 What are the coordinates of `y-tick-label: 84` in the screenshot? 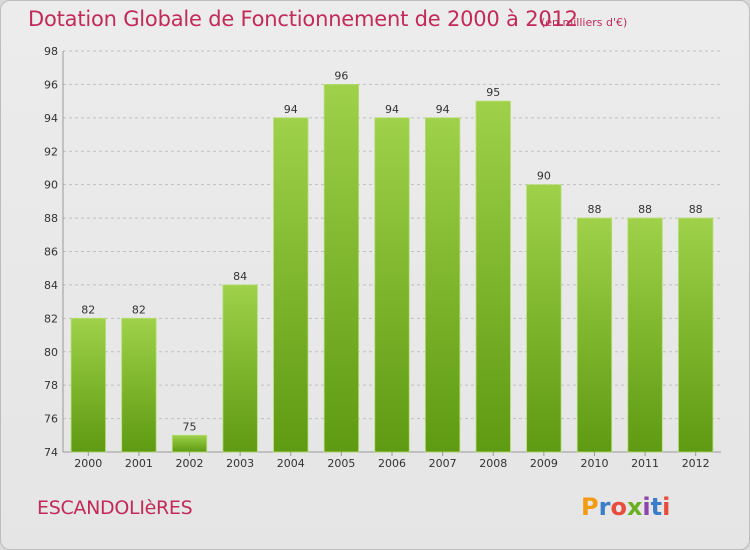 It's located at (51, 285).